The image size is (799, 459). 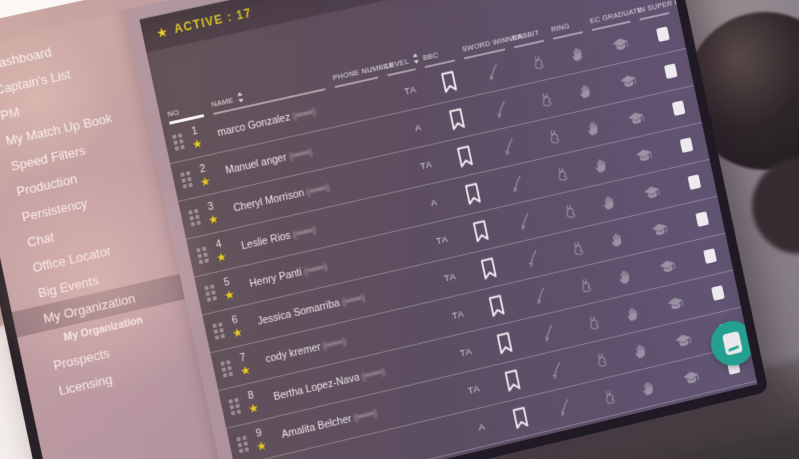 I want to click on col-header-name: NAME, so click(x=272, y=93).